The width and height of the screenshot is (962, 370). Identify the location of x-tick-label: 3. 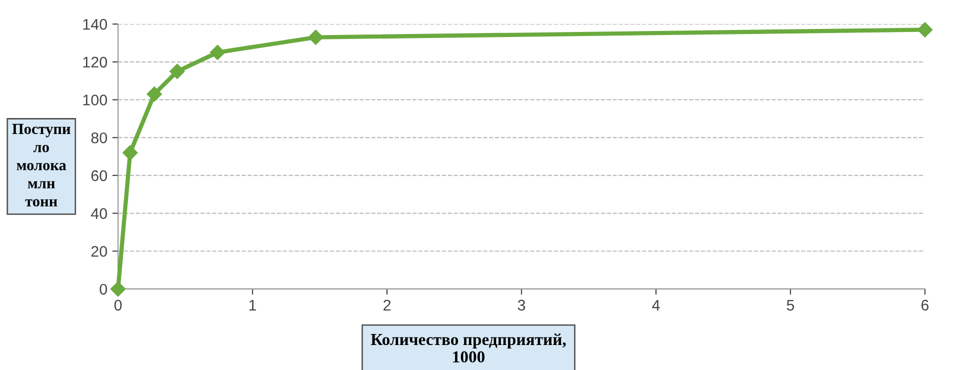
(522, 305).